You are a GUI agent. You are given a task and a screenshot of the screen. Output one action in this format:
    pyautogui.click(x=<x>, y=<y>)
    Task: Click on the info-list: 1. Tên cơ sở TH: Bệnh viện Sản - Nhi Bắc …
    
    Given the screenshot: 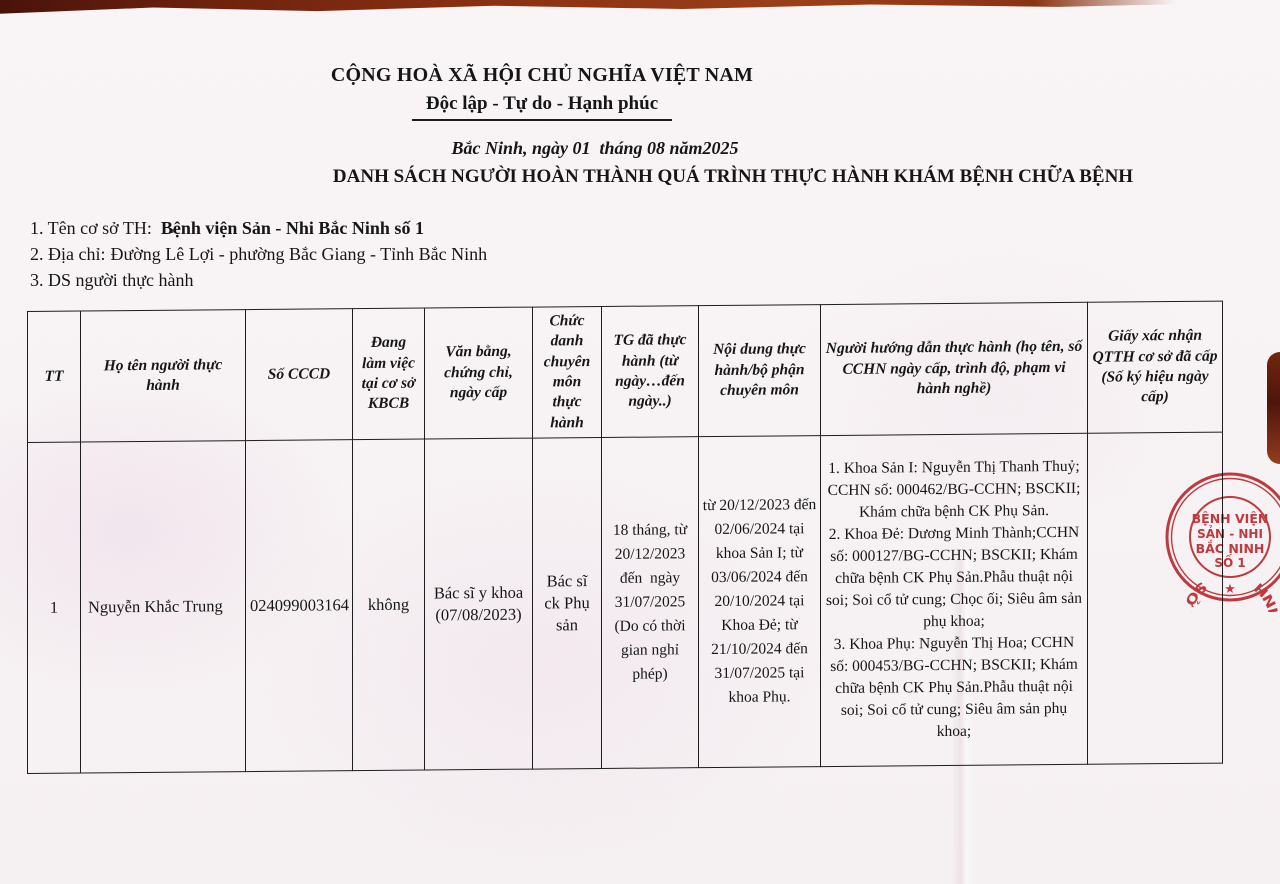 What is the action you would take?
    pyautogui.click(x=258, y=254)
    